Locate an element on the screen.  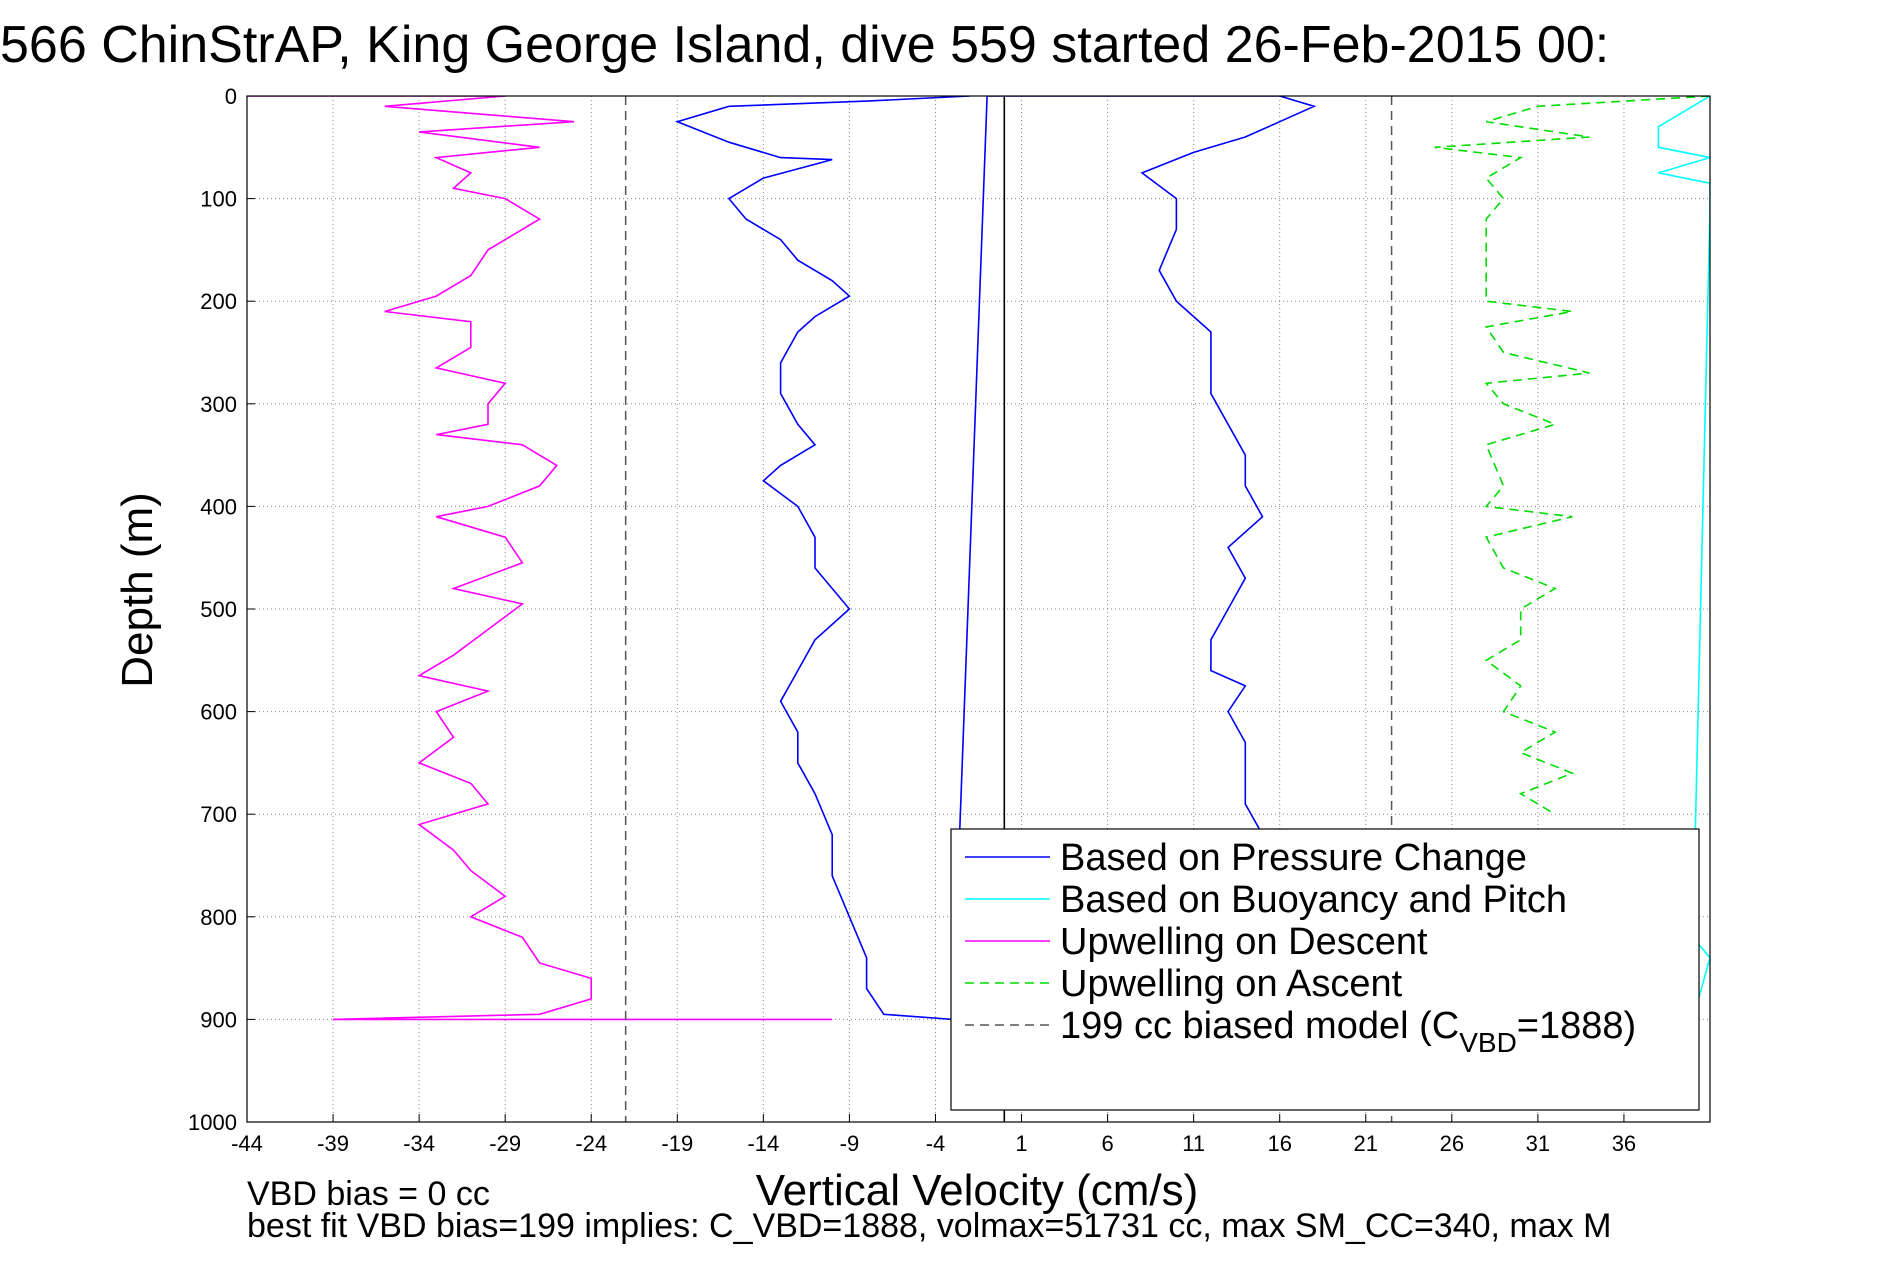
x-tick-label: 36 is located at coordinates (1624, 1143).